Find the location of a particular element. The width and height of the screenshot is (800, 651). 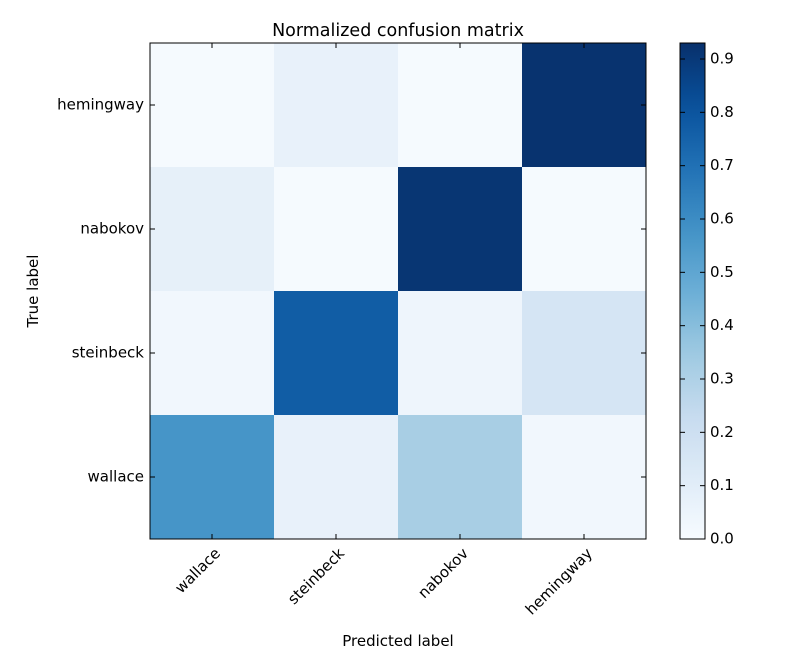

y-tick-labels: hemingway nabokov steinbeck wallace is located at coordinates (100, 291).